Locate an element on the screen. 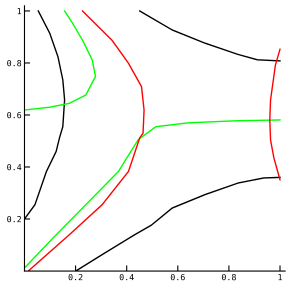 The height and width of the screenshot is (288, 288). x-tick-label: 0.4 is located at coordinates (127, 277).